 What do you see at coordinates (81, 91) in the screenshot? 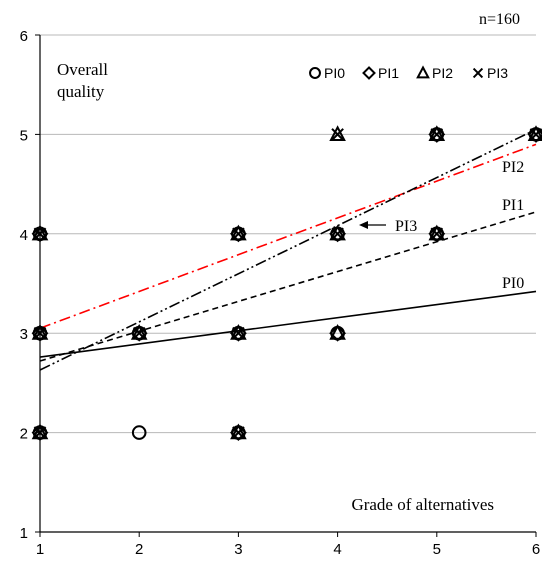
I see `y-axis-title-line: quality` at bounding box center [81, 91].